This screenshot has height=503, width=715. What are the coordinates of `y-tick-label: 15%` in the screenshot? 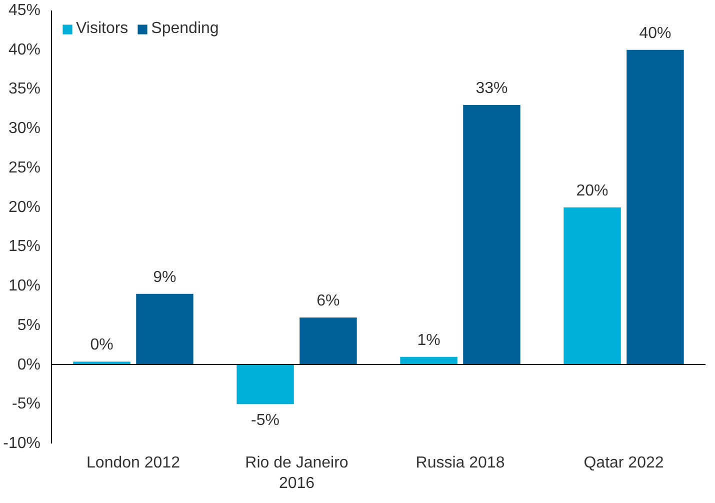 It's located at (24, 247).